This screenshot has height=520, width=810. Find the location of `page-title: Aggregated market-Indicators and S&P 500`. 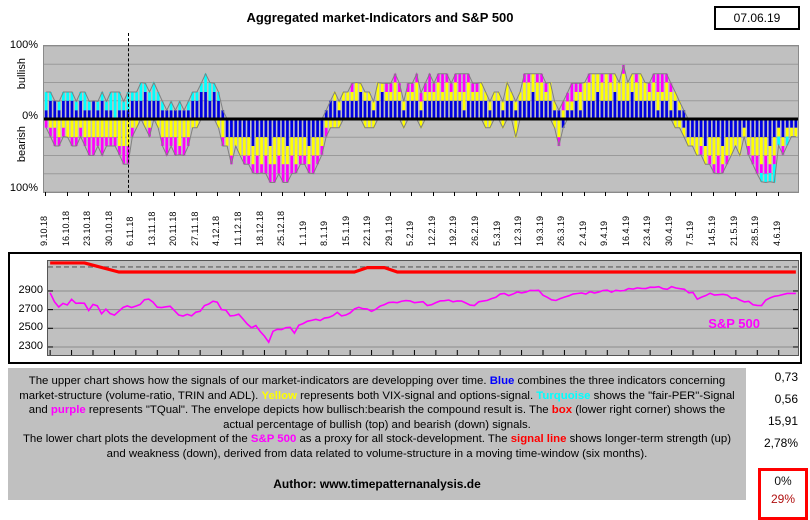

page-title: Aggregated market-Indicators and S&P 500 is located at coordinates (380, 17).